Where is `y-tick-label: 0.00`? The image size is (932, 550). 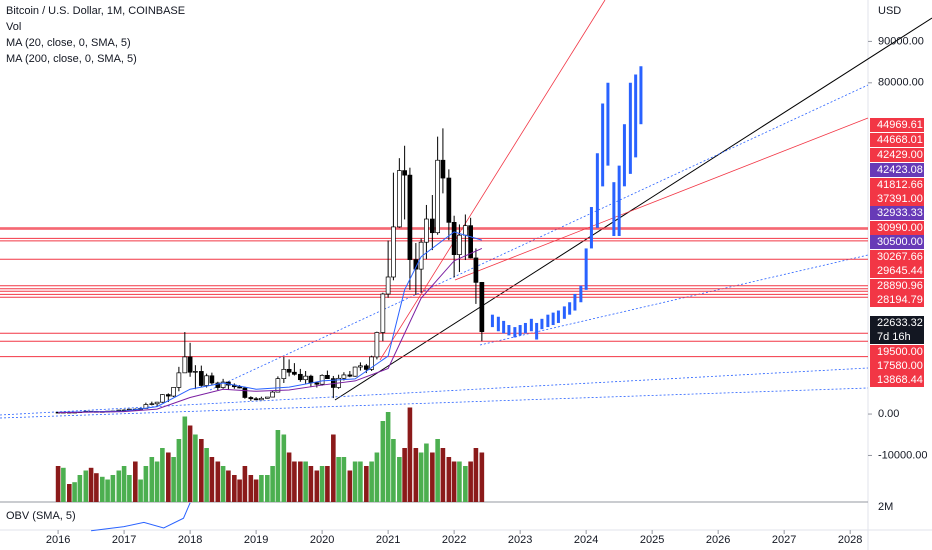 y-tick-label: 0.00 is located at coordinates (888, 414).